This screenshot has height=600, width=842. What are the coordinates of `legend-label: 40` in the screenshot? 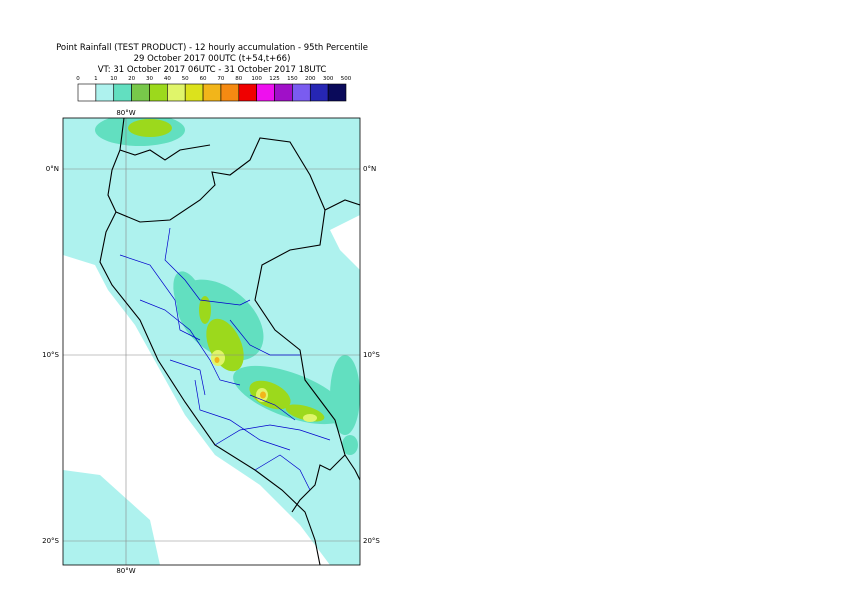 It's located at (167, 79).